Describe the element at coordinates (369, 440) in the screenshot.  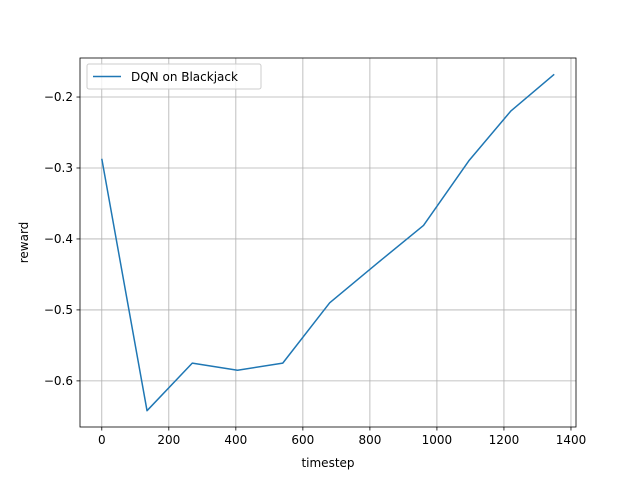
I see `x-tick-label: 800` at that location.